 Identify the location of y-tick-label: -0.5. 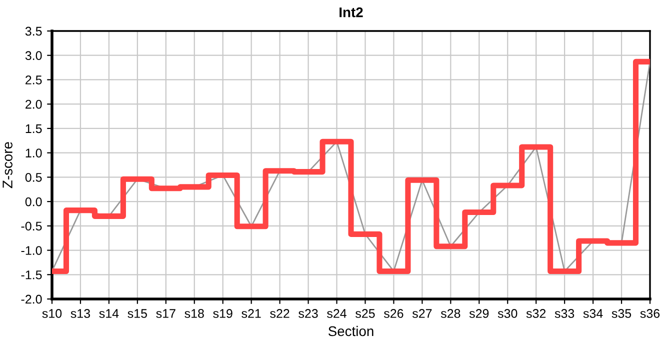
(31, 226).